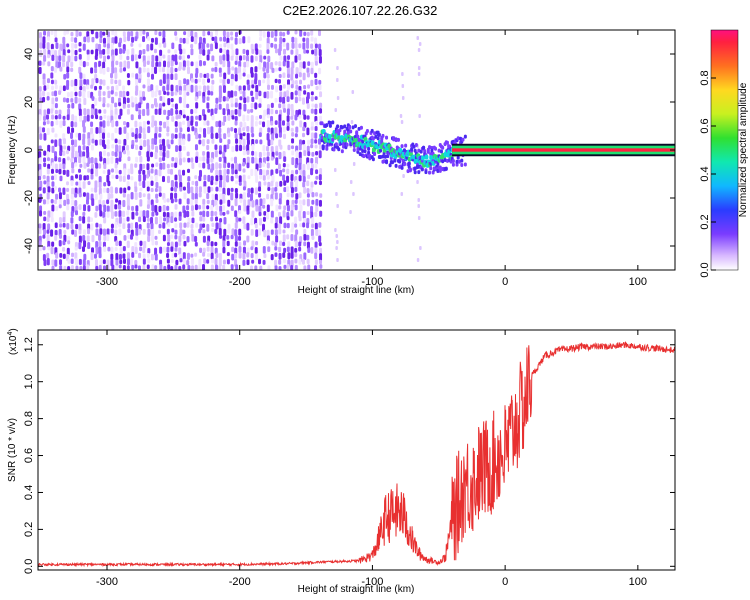 The image size is (750, 600). Describe the element at coordinates (29, 418) in the screenshot. I see `snr-y-tick-label: 0.8` at that location.